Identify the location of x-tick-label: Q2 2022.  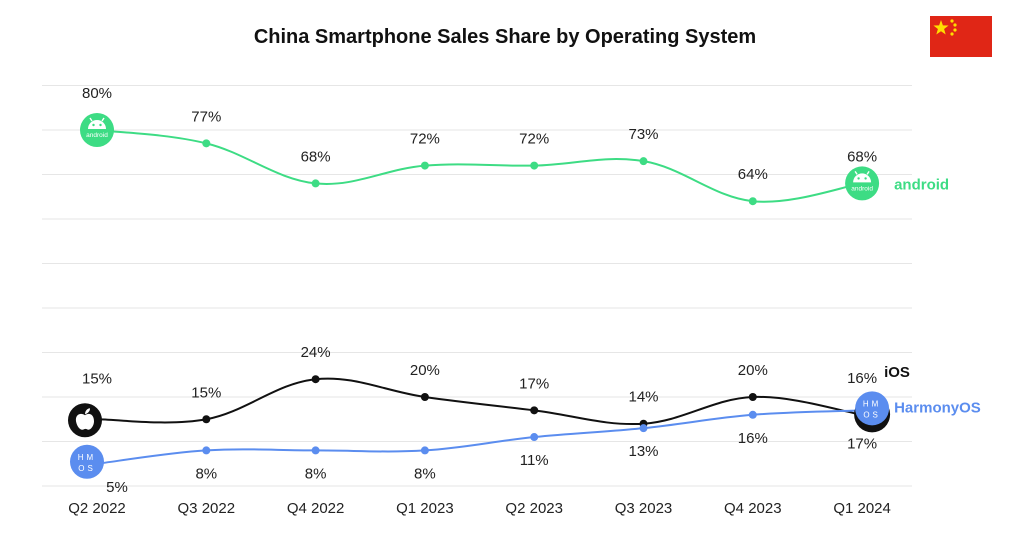
(97, 508).